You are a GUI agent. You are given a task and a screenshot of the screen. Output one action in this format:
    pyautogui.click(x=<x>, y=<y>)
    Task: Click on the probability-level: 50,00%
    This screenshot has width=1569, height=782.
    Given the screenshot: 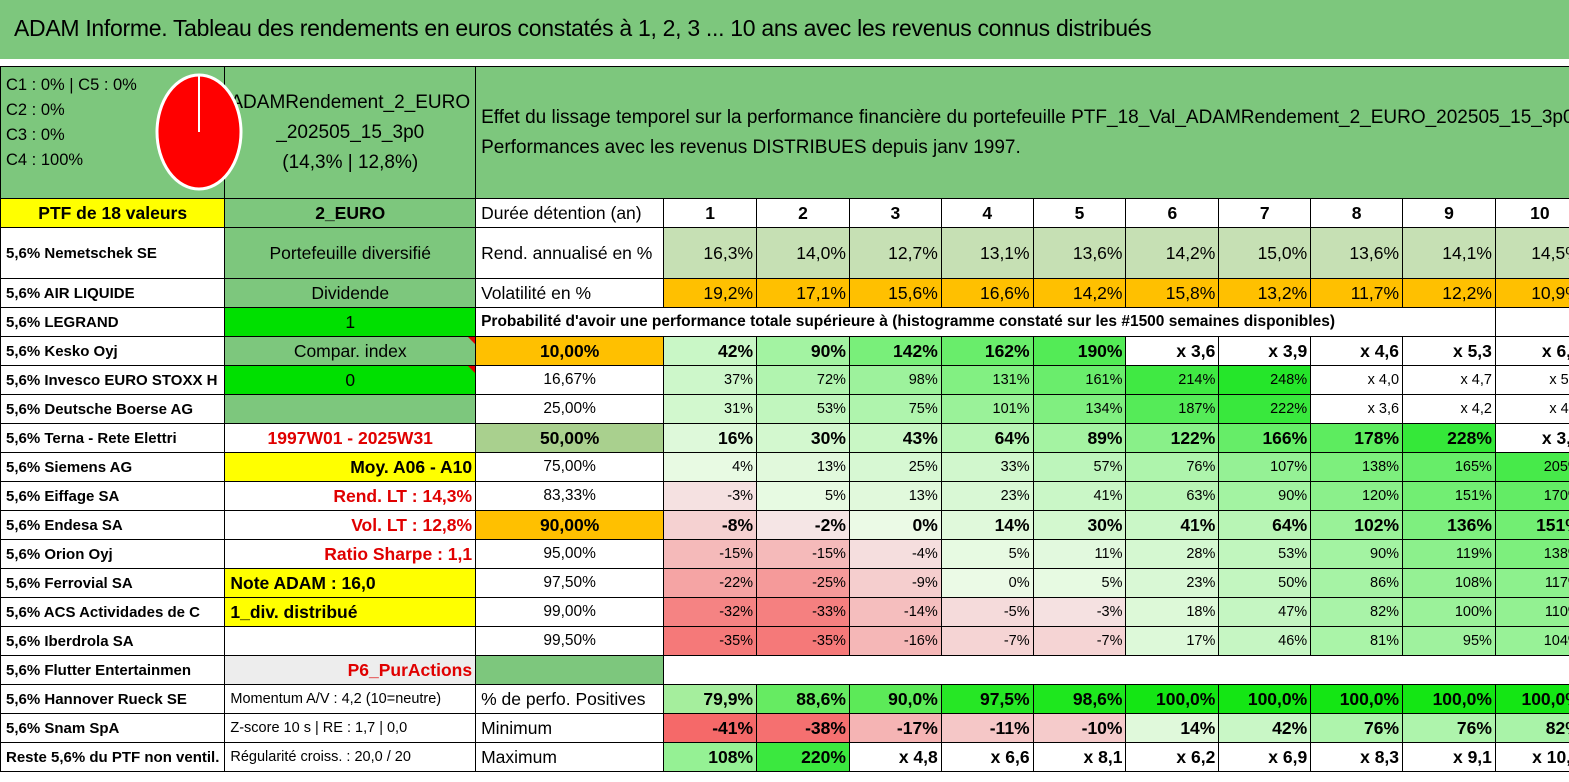 What is the action you would take?
    pyautogui.click(x=570, y=438)
    